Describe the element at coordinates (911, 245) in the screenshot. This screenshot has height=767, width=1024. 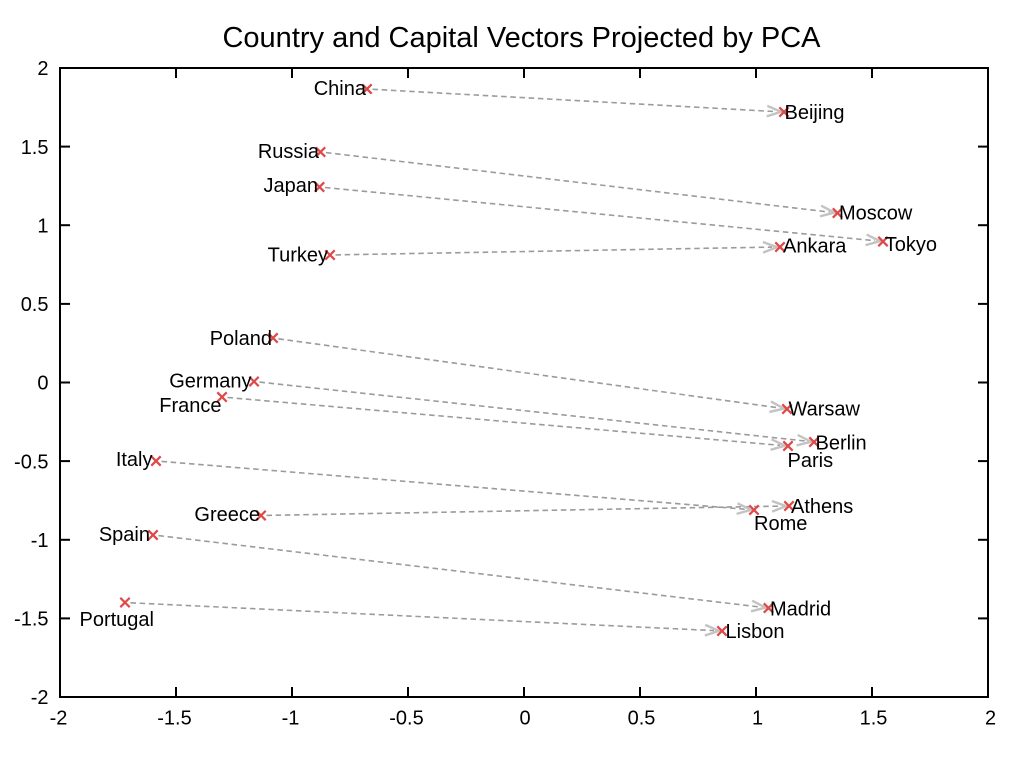
I see `svg-text: Tokyo` at that location.